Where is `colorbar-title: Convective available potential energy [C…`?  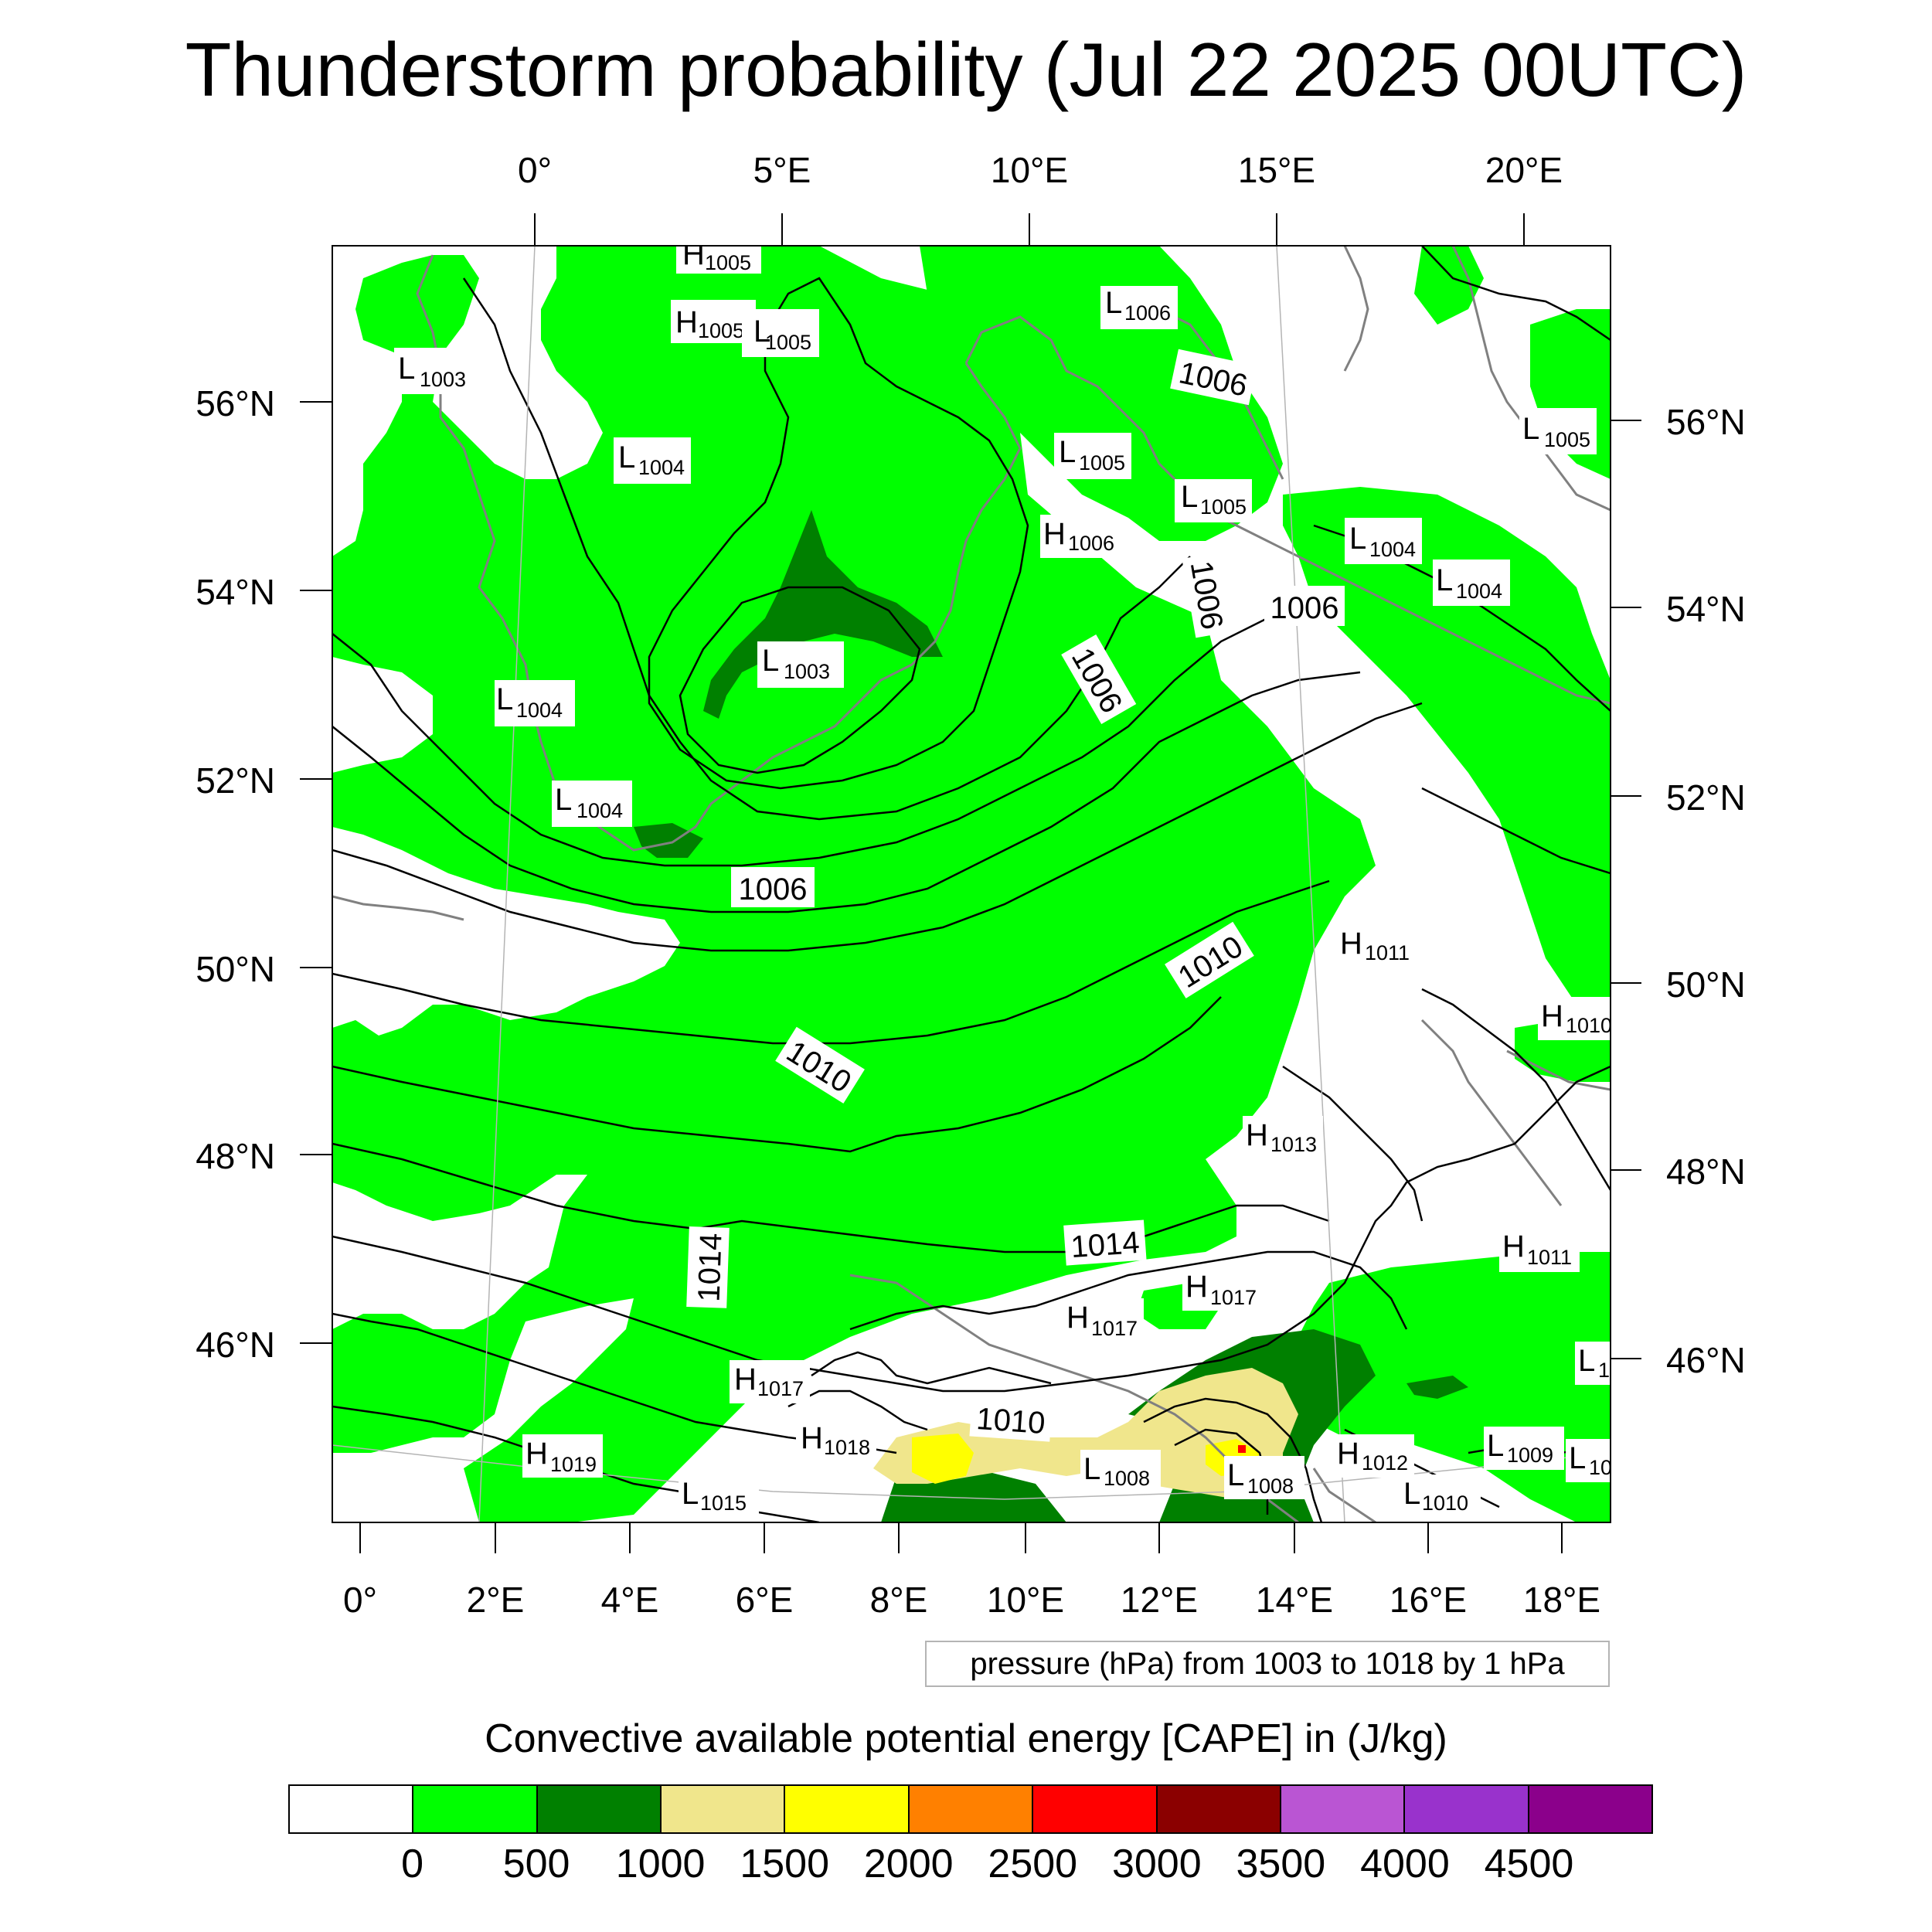
colorbar-title: Convective available potential energy [C… is located at coordinates (966, 1739).